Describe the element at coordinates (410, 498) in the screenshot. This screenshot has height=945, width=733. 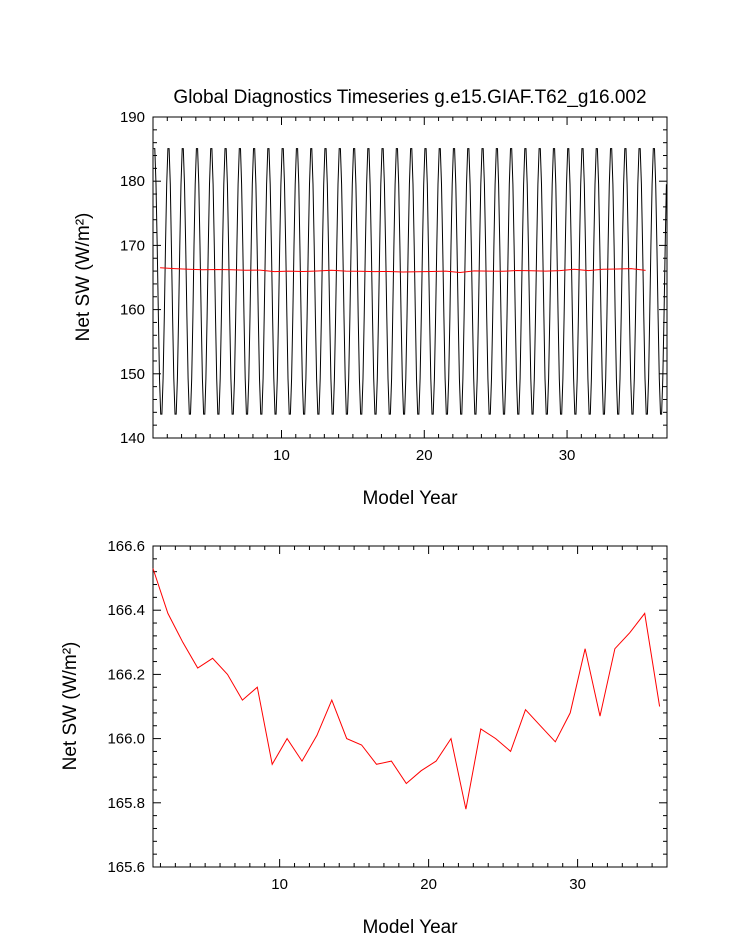
I see `top-x-axis-label: Model Year` at that location.